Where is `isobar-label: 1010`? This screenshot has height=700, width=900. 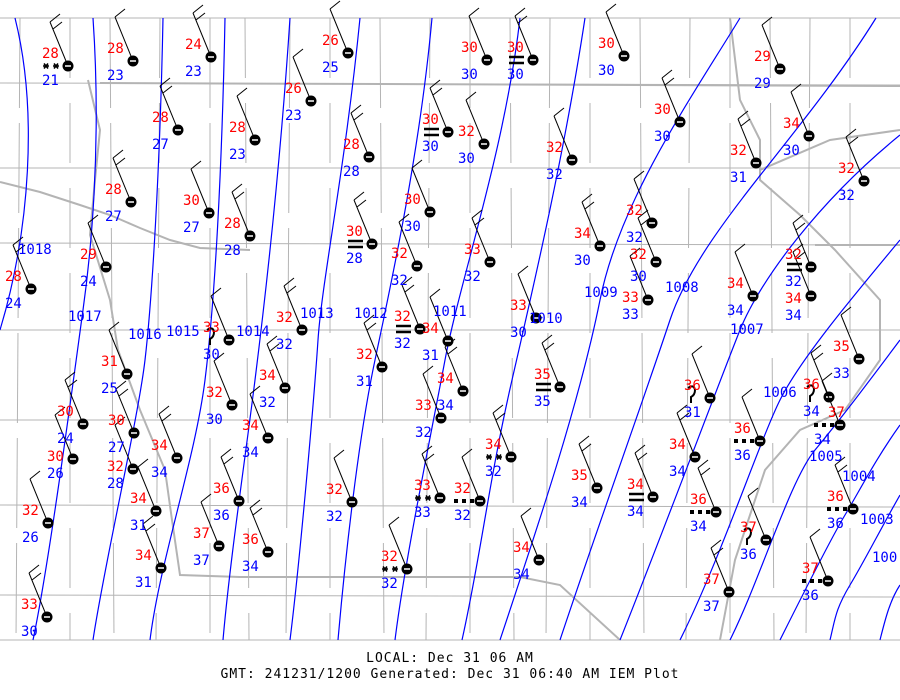
isobar-label: 1010 is located at coordinates (546, 319).